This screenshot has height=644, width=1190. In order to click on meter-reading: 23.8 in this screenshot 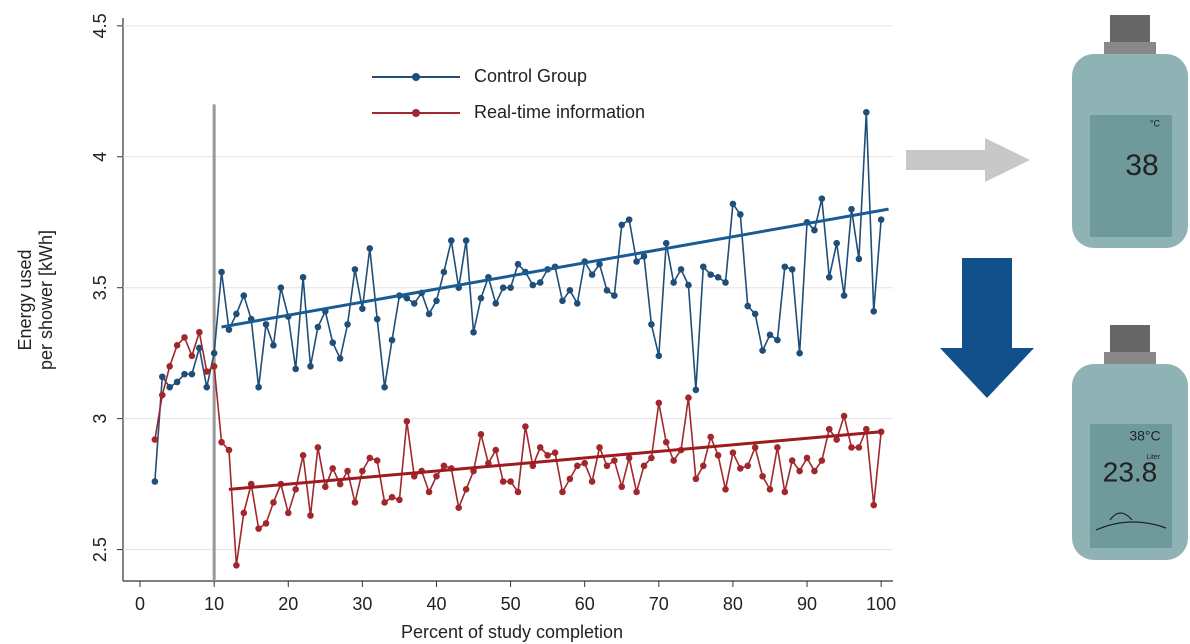, I will do `click(1130, 471)`.